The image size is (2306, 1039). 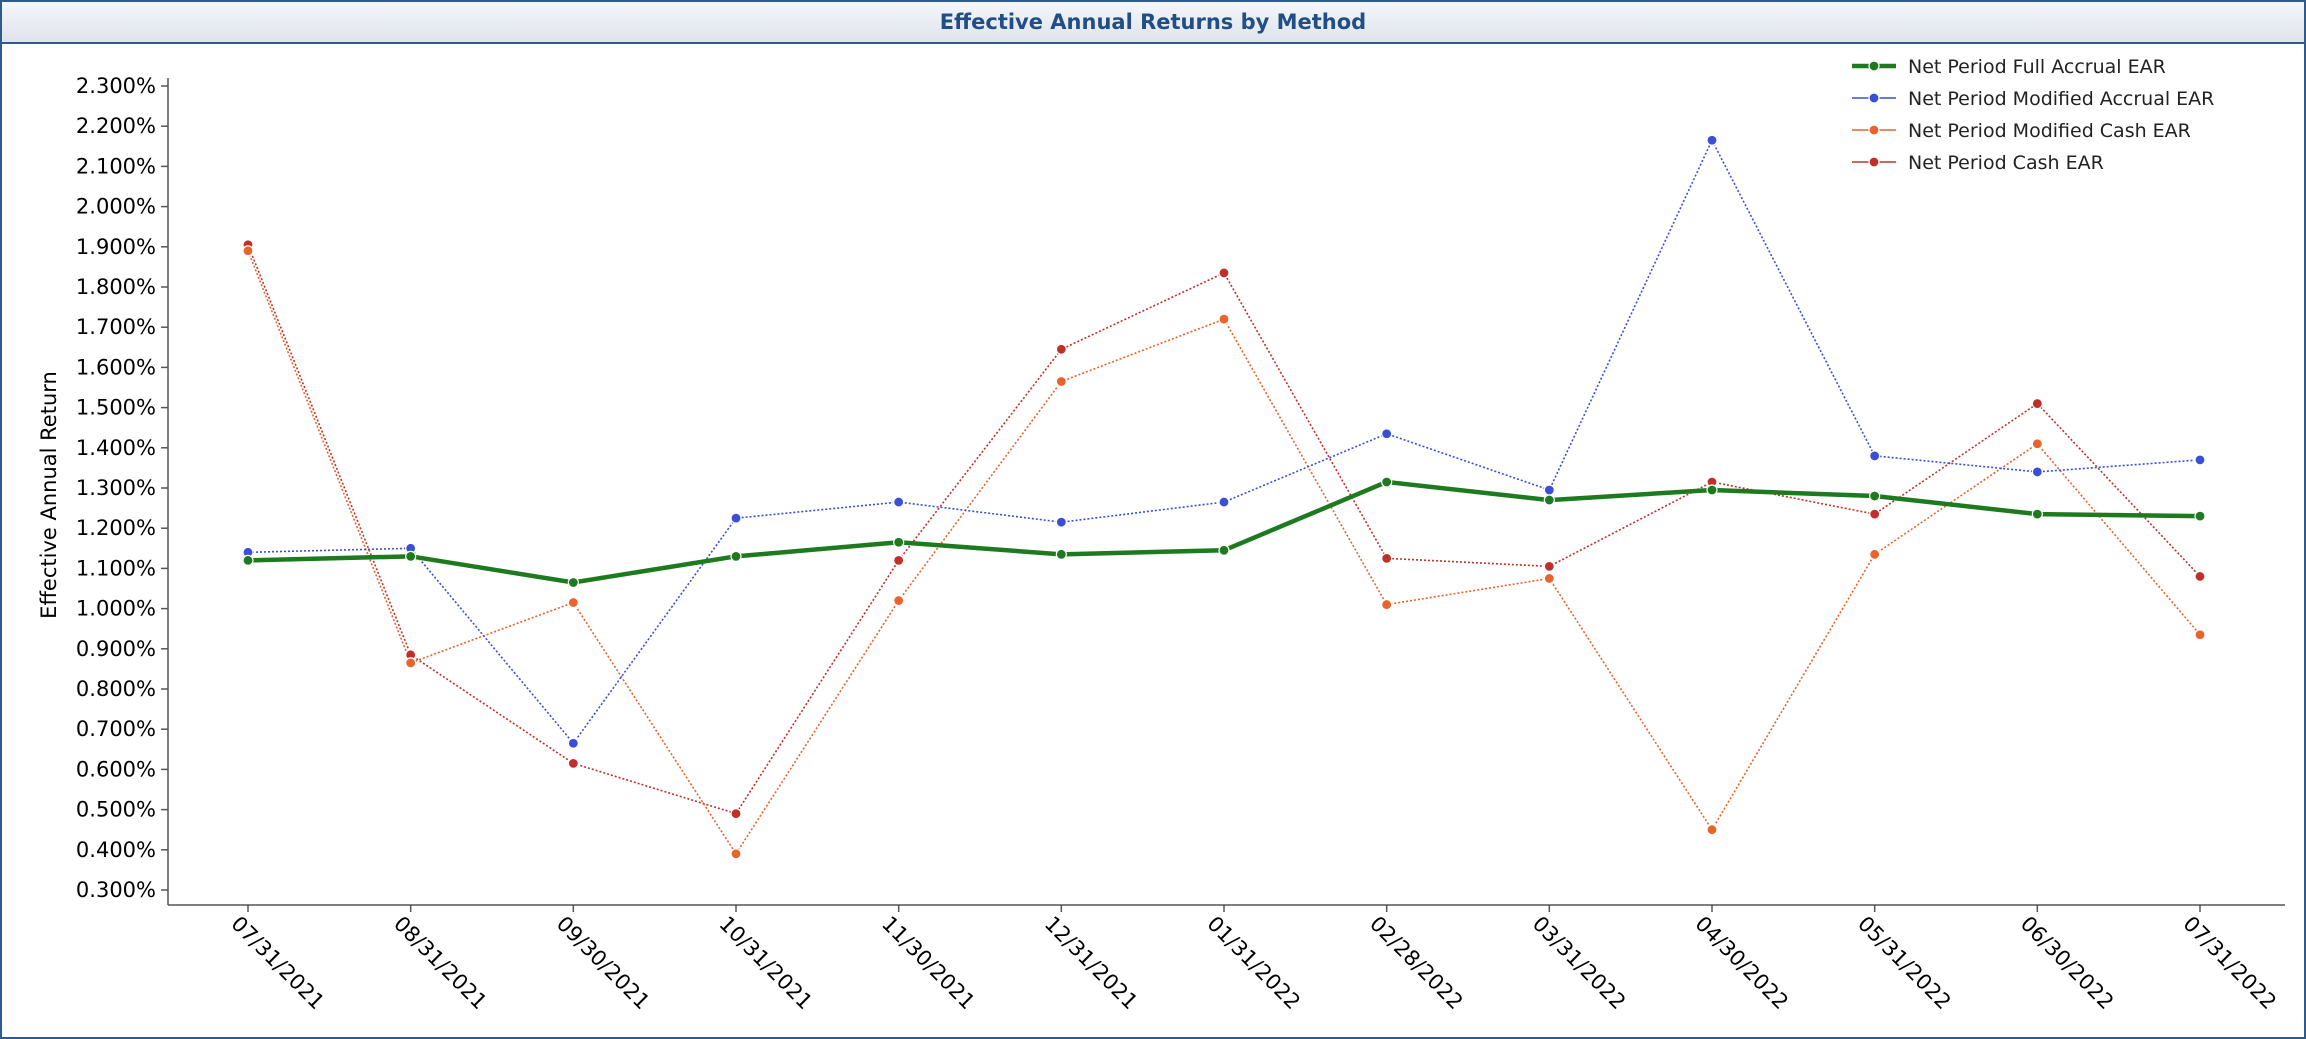 I want to click on x-tick-label: 12/31/2021, so click(x=1091, y=963).